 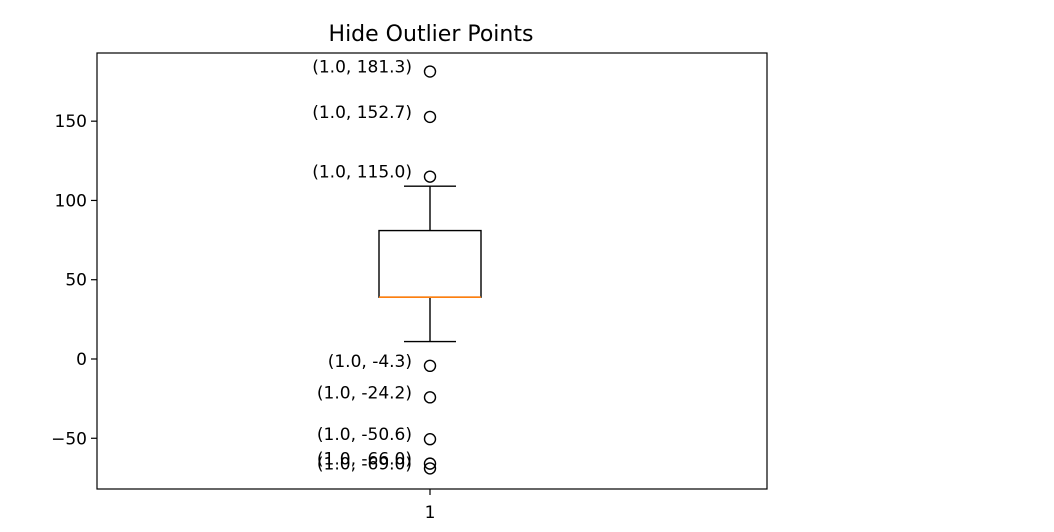 What do you see at coordinates (430, 513) in the screenshot?
I see `x-tick-label: 1` at bounding box center [430, 513].